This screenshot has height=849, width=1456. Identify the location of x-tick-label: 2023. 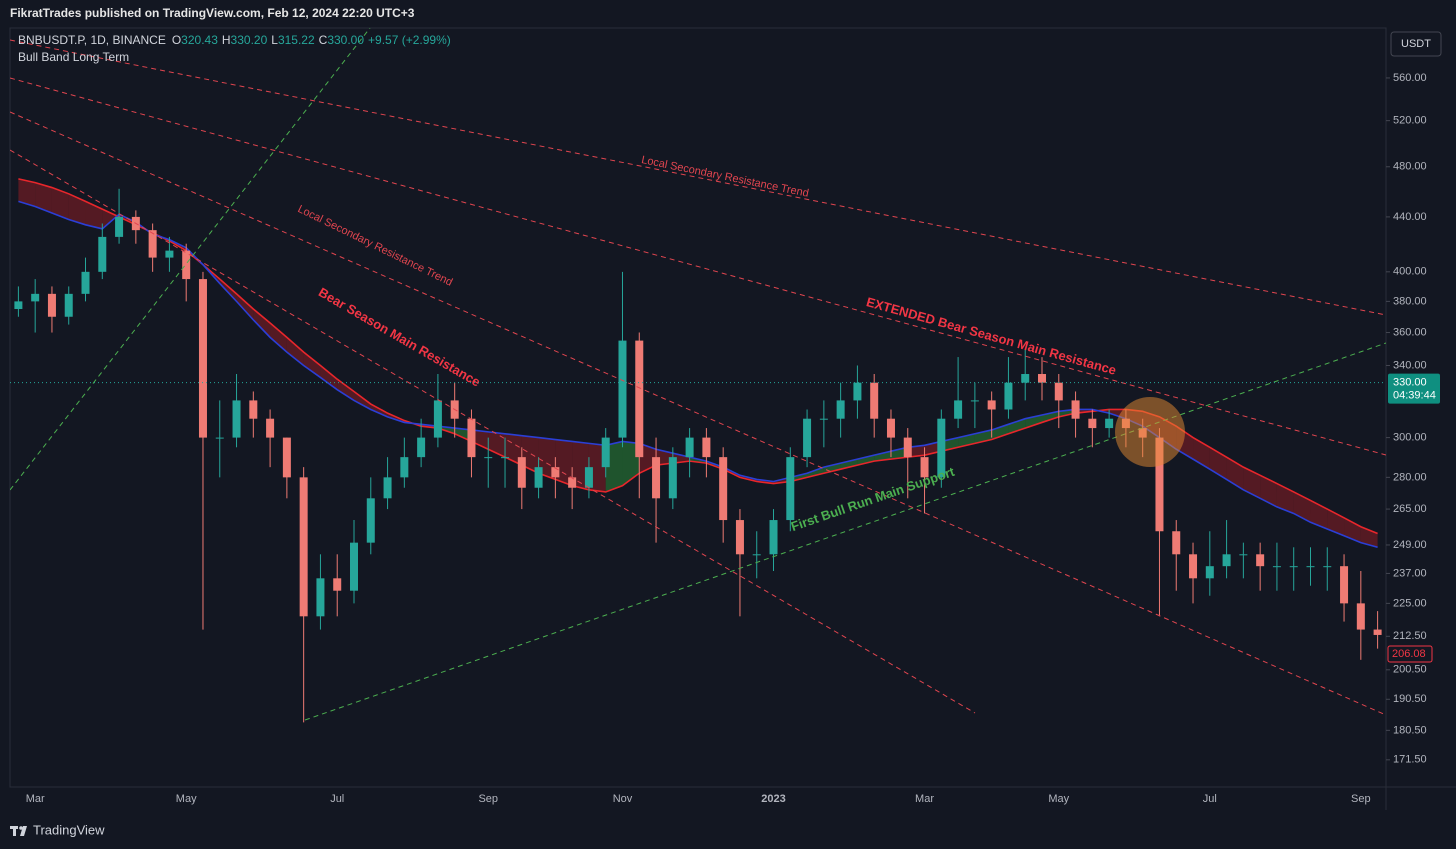
(773, 799).